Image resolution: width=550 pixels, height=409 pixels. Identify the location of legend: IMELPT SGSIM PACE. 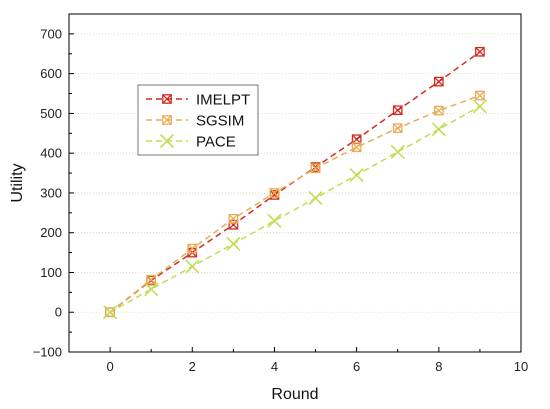
(198, 120).